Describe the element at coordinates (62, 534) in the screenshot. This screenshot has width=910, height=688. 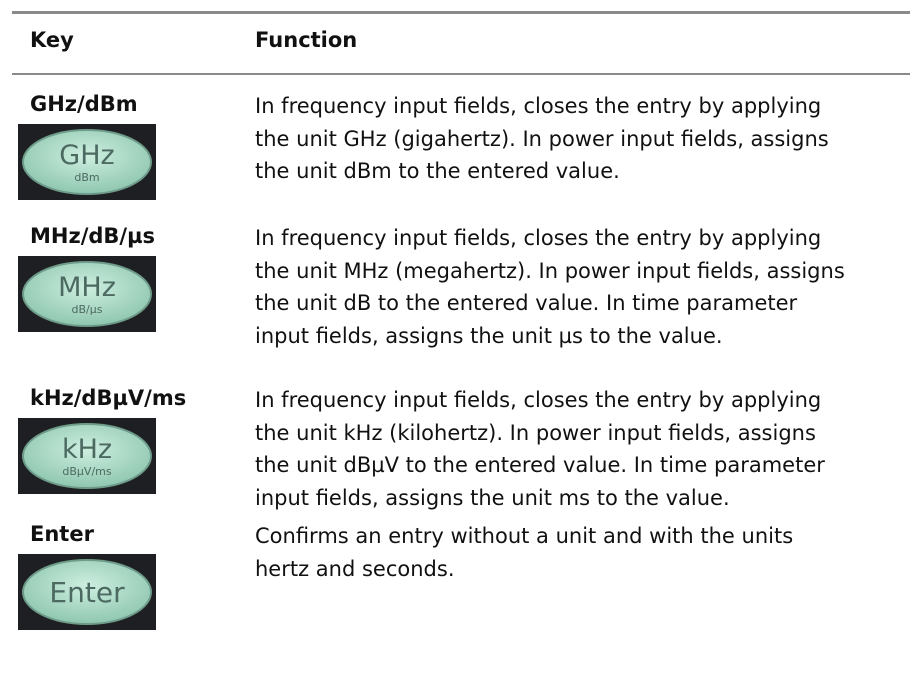
I see `key-name: Enter` at that location.